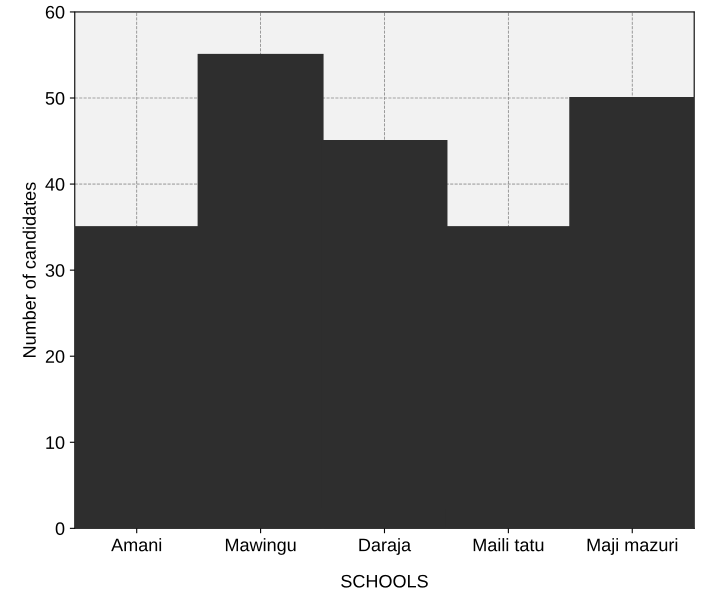  What do you see at coordinates (55, 442) in the screenshot?
I see `y-tick-label: 10` at bounding box center [55, 442].